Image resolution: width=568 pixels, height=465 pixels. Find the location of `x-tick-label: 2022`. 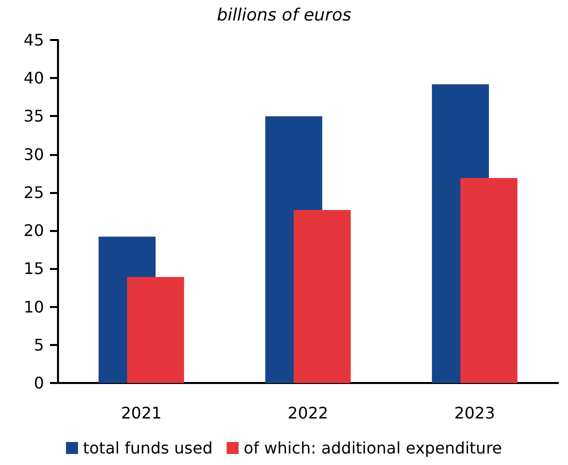

x-tick-label: 2022 is located at coordinates (308, 413).